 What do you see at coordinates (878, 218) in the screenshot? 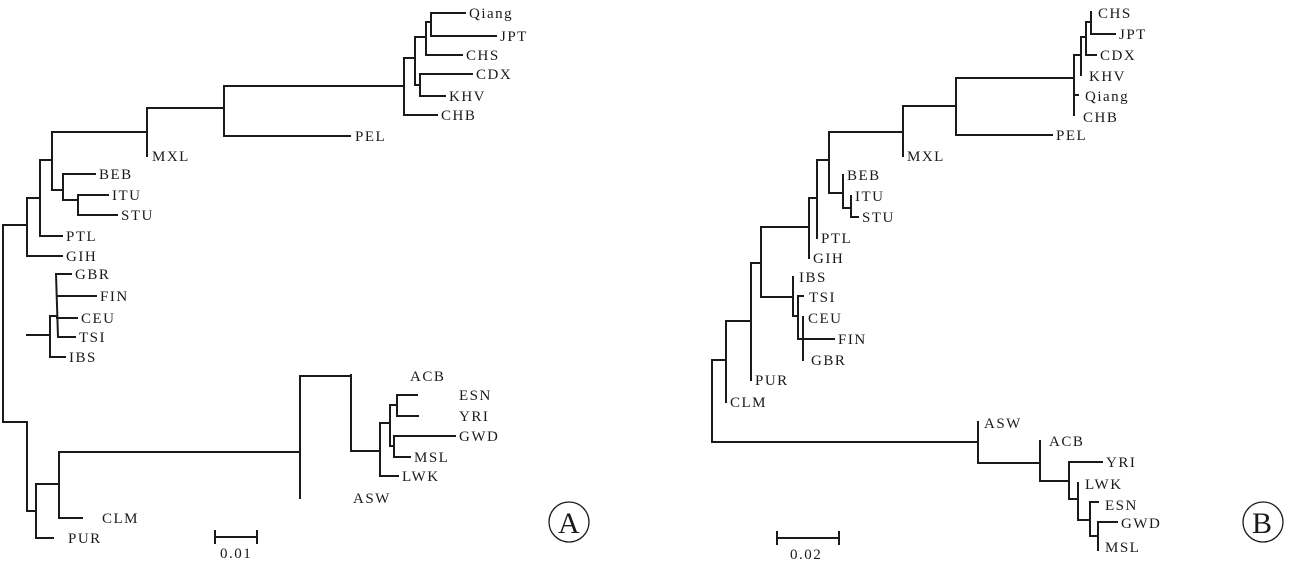
I see `taxon-label-b-stu: STU` at bounding box center [878, 218].